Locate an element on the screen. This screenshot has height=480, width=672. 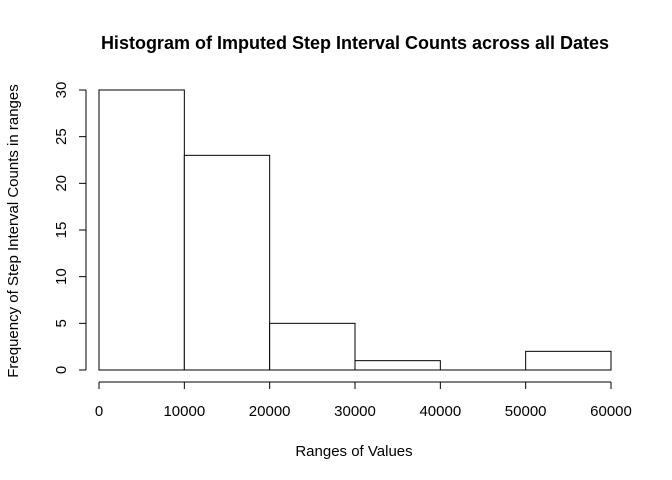
x-tick-label: 50000 is located at coordinates (526, 411).